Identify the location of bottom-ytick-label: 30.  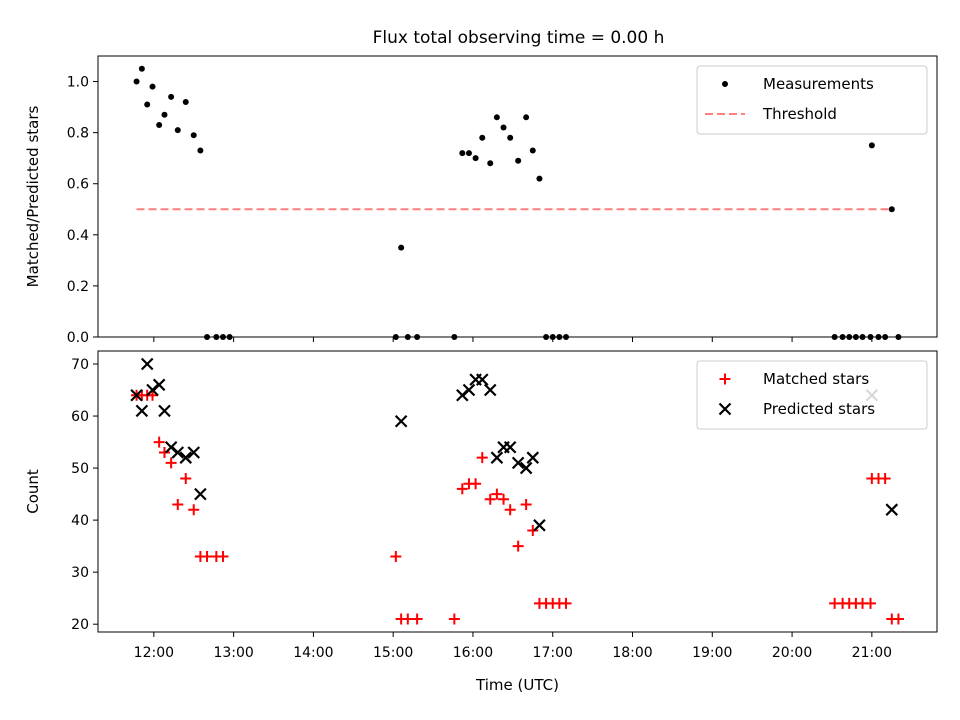
(80, 573).